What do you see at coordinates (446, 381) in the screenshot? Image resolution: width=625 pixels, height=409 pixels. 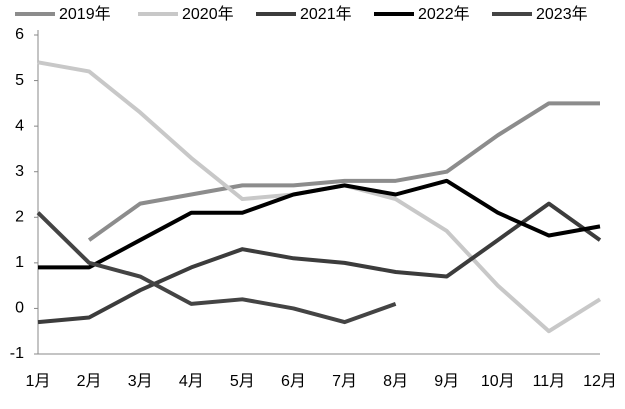 I see `x-tick-label: 9月` at bounding box center [446, 381].